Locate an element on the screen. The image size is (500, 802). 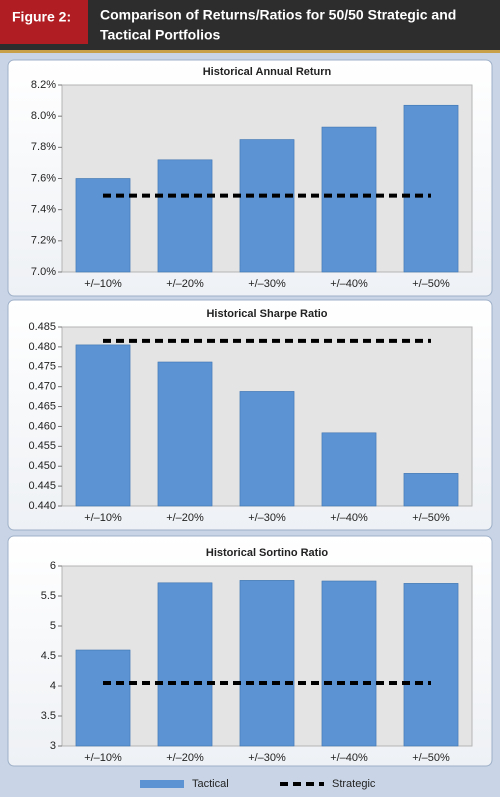
y-tick-label: 4 is located at coordinates (53, 686).